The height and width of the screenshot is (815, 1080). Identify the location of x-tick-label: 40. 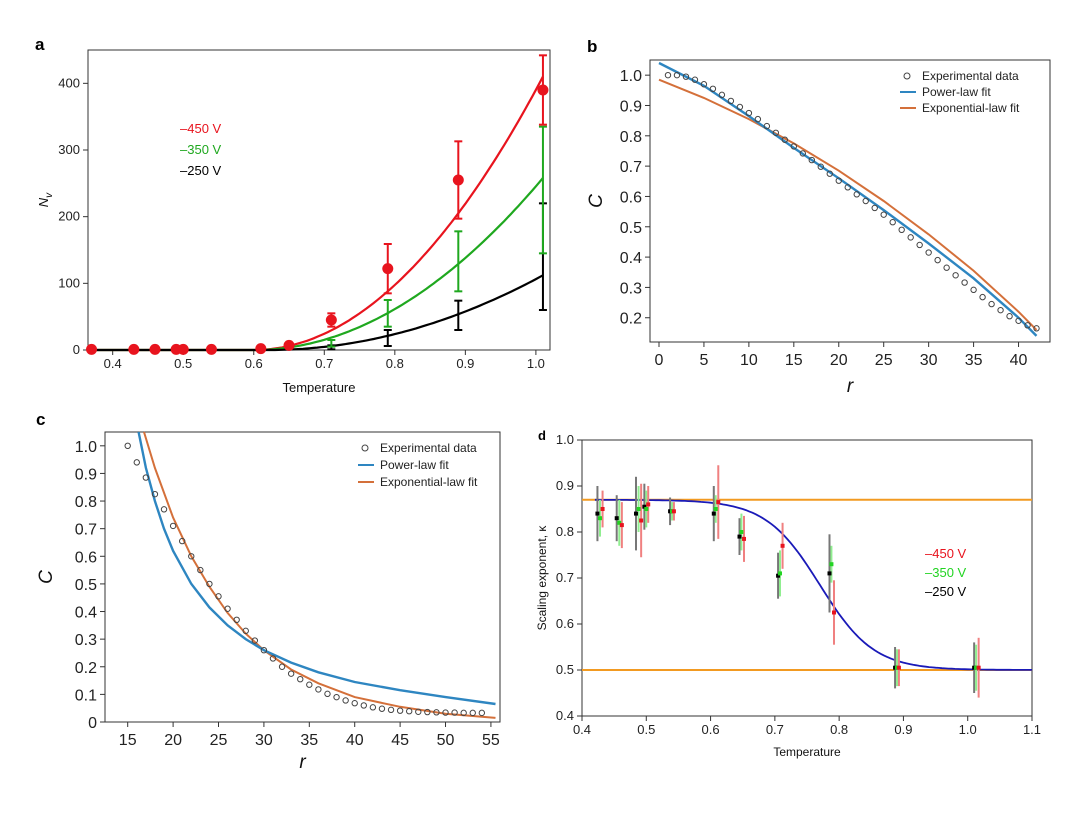
(355, 740).